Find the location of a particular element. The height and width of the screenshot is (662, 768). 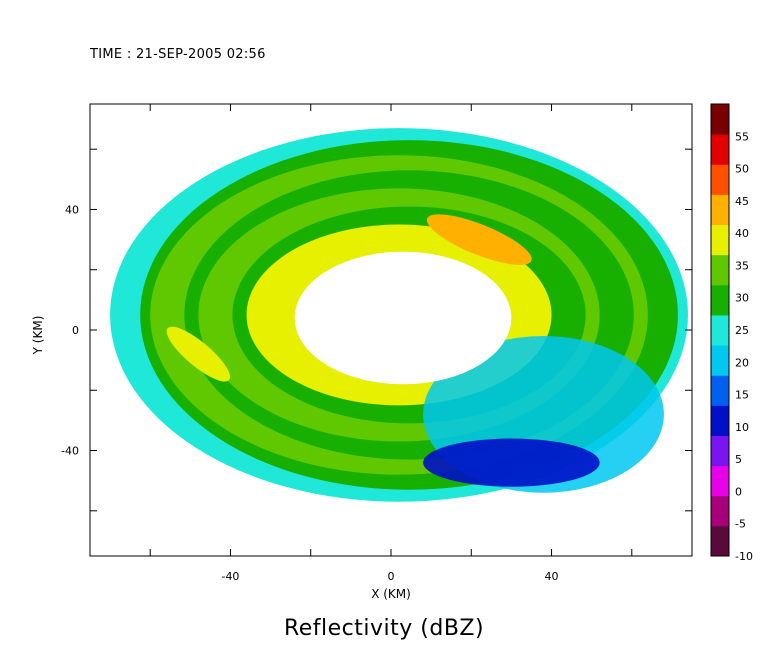

colorbar-label: 15 is located at coordinates (742, 395).